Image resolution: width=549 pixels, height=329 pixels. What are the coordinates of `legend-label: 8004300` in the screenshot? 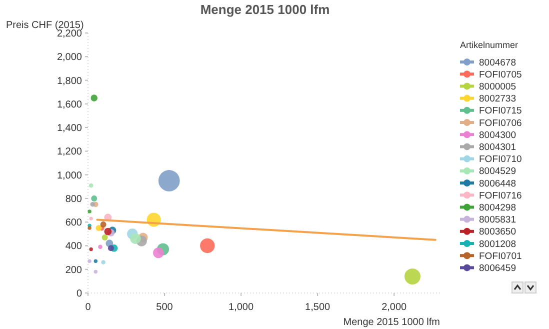 It's located at (497, 135).